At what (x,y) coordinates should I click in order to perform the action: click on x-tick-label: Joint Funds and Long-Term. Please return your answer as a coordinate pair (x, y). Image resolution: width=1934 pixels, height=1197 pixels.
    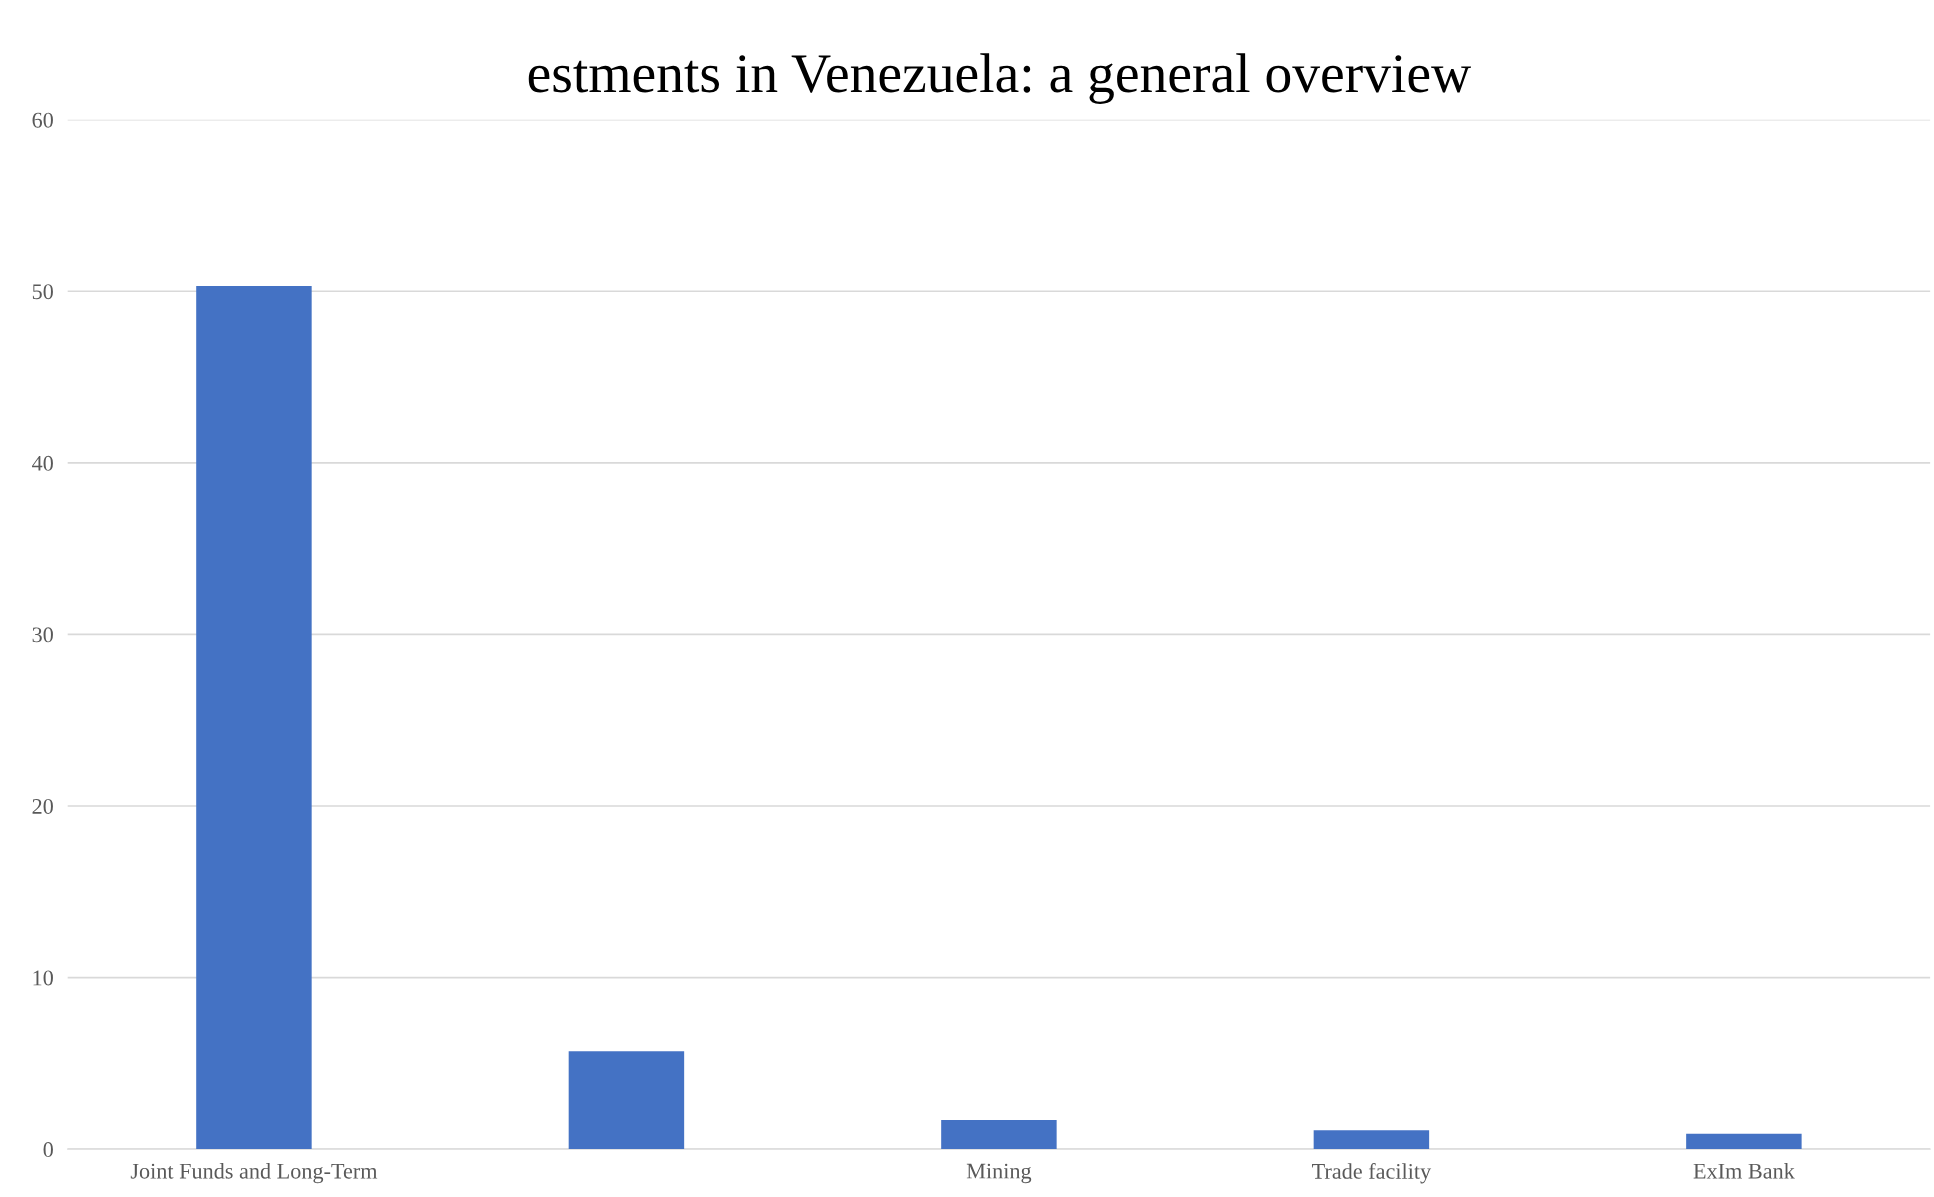
    Looking at the image, I should click on (254, 1173).